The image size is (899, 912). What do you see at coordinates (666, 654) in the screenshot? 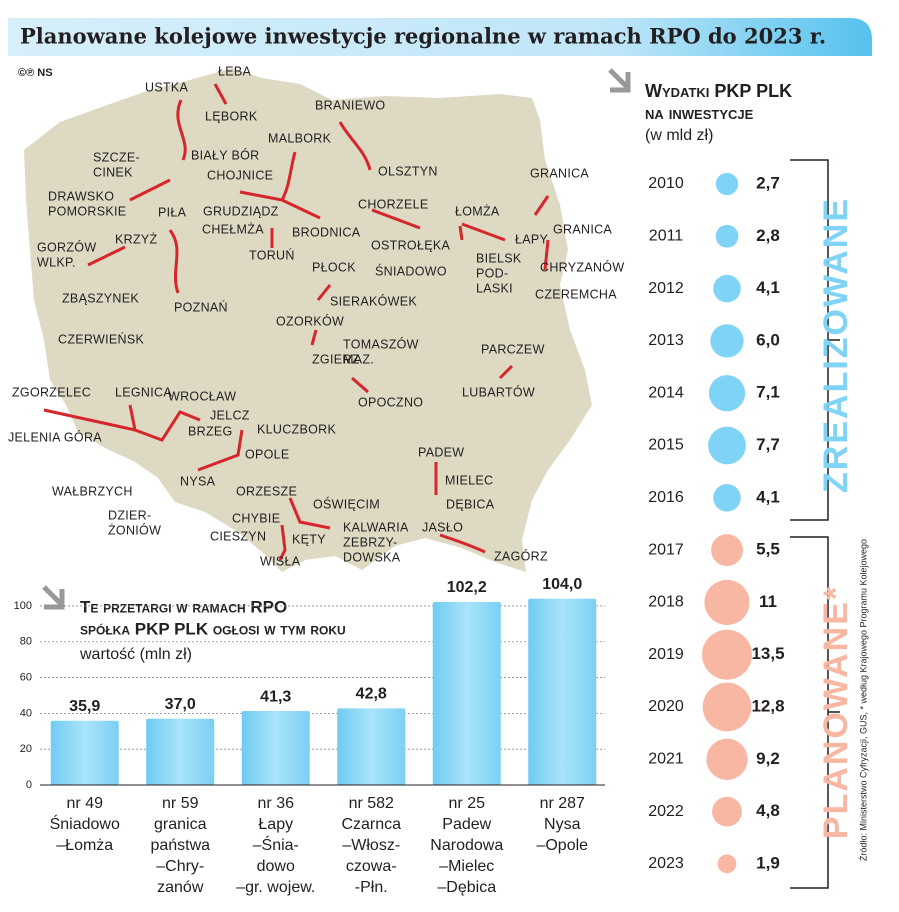
I see `year-label: 2019` at bounding box center [666, 654].